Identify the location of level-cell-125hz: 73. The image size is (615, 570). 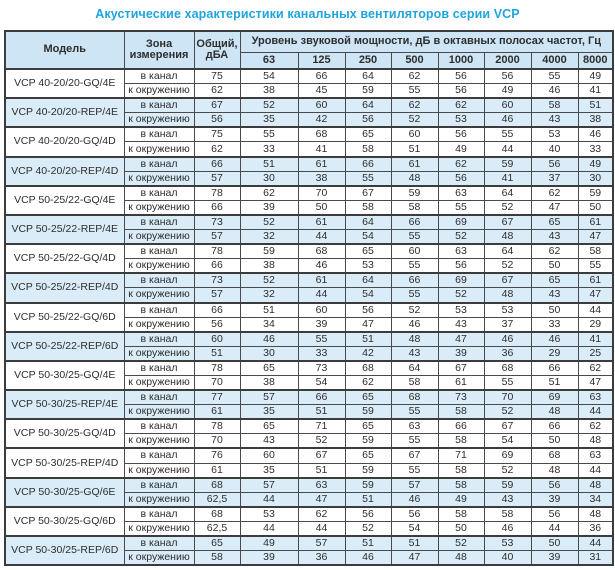
(321, 367).